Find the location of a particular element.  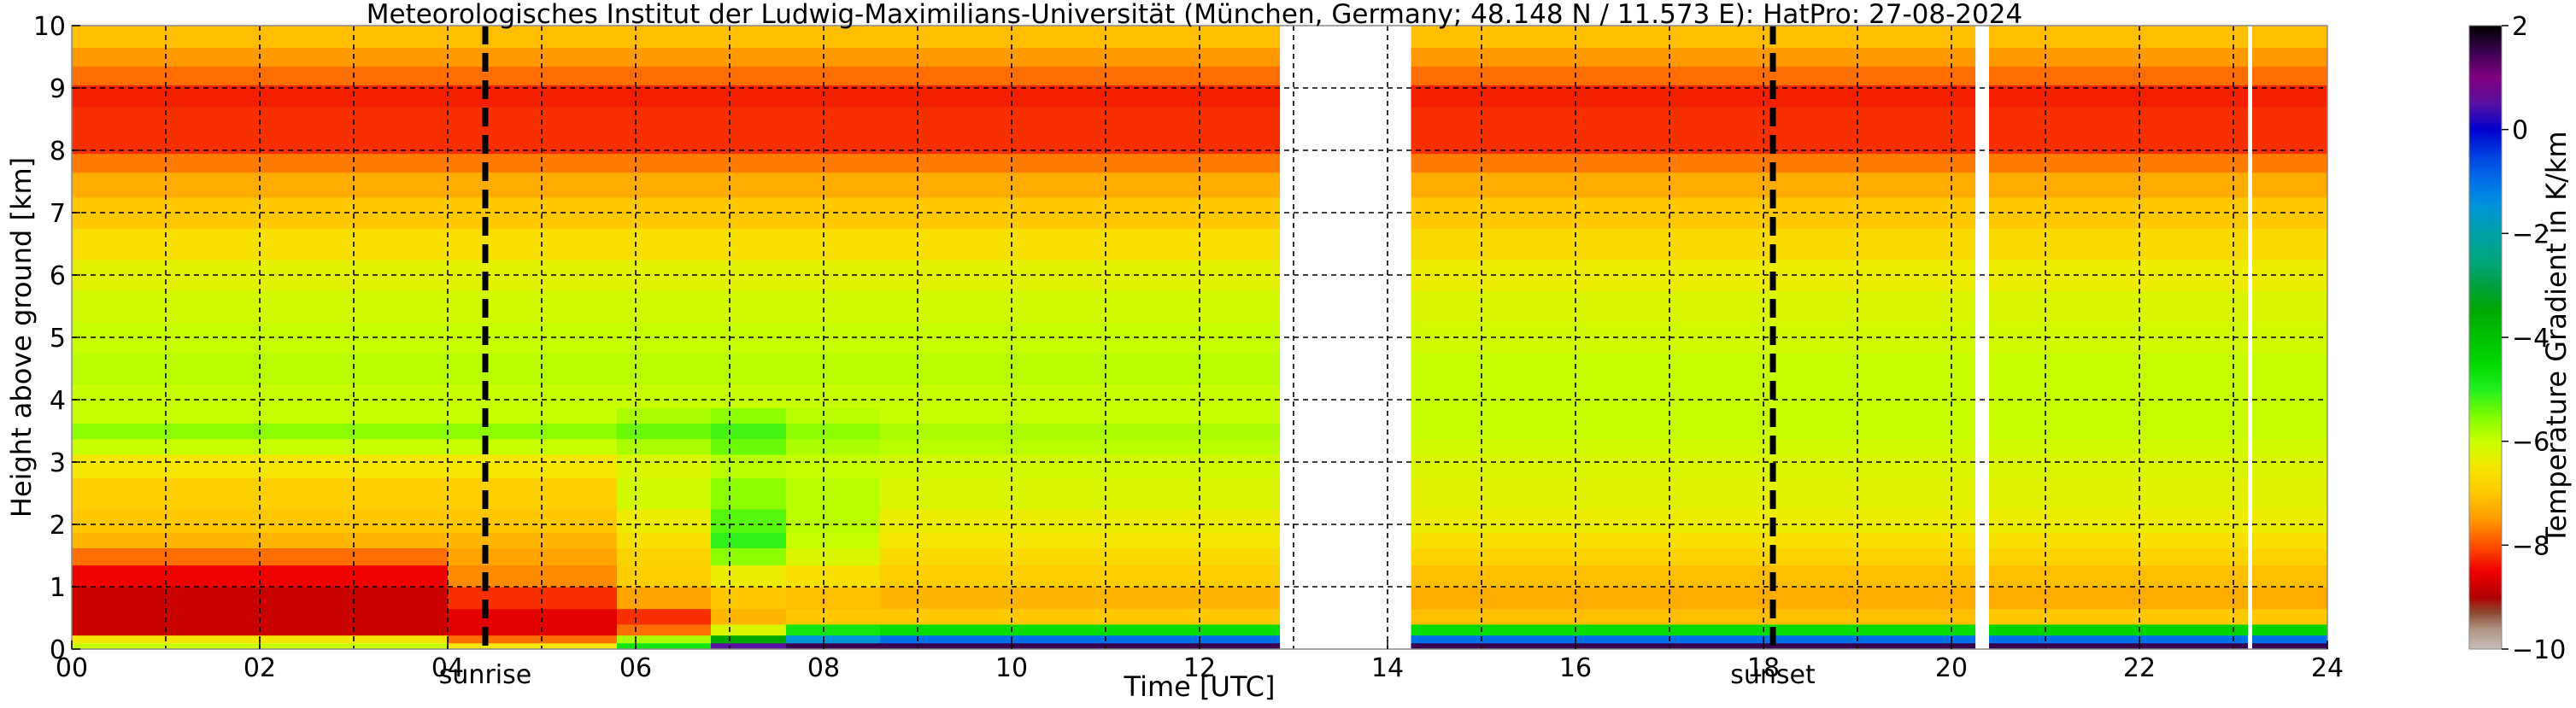

x-tick-label: 04 is located at coordinates (447, 668).